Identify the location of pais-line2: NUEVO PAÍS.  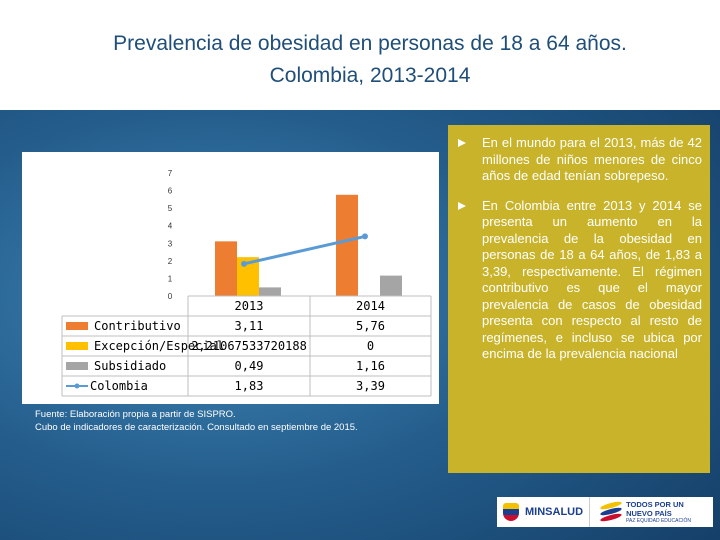
(649, 513).